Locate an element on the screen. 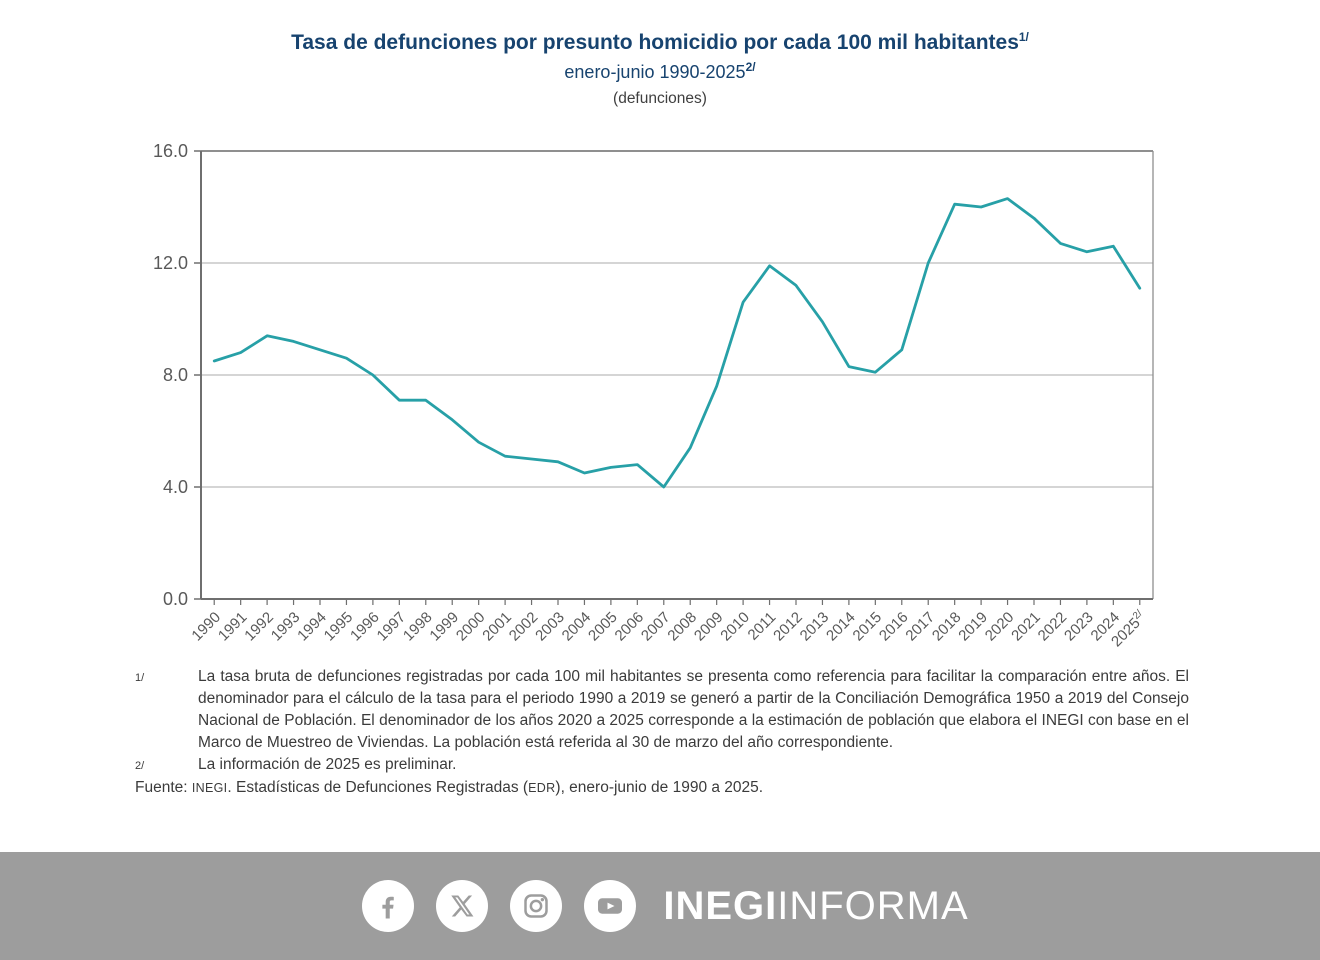 This screenshot has height=960, width=1320. x-axis-label: 2022 is located at coordinates (1053, 627).